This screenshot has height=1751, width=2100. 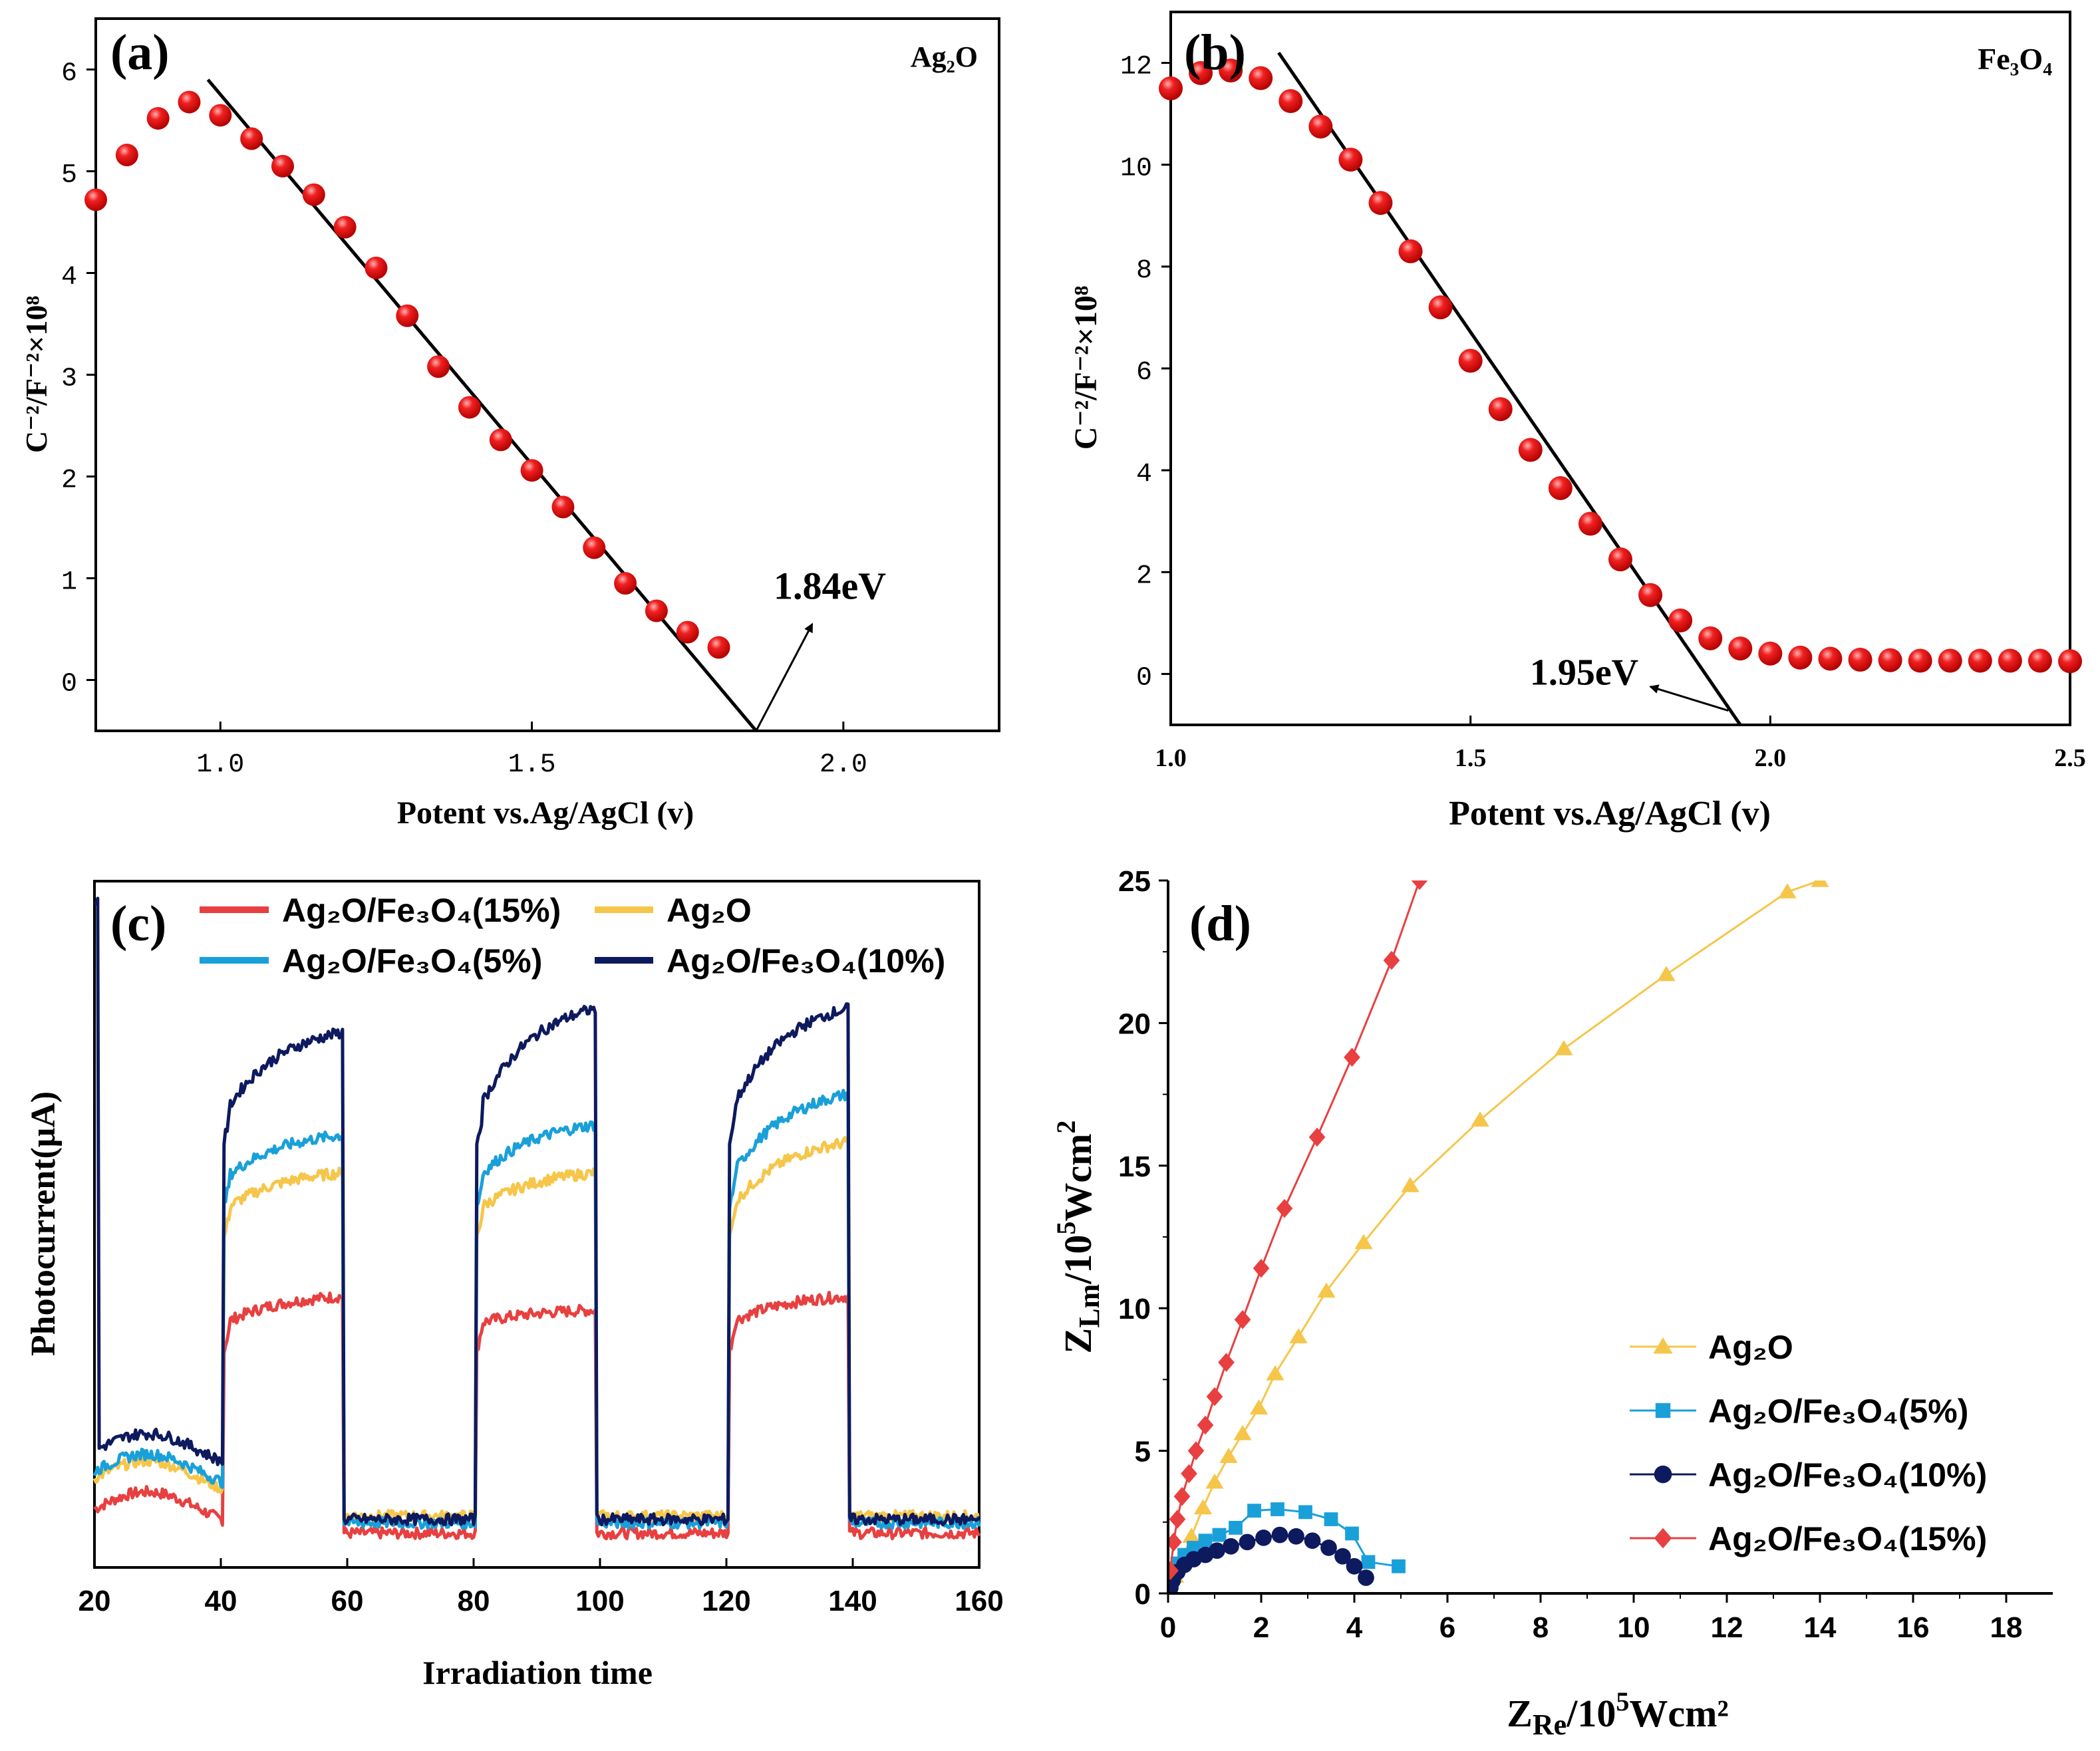 What do you see at coordinates (1136, 169) in the screenshot?
I see `panel-b-ytick-label: 10` at bounding box center [1136, 169].